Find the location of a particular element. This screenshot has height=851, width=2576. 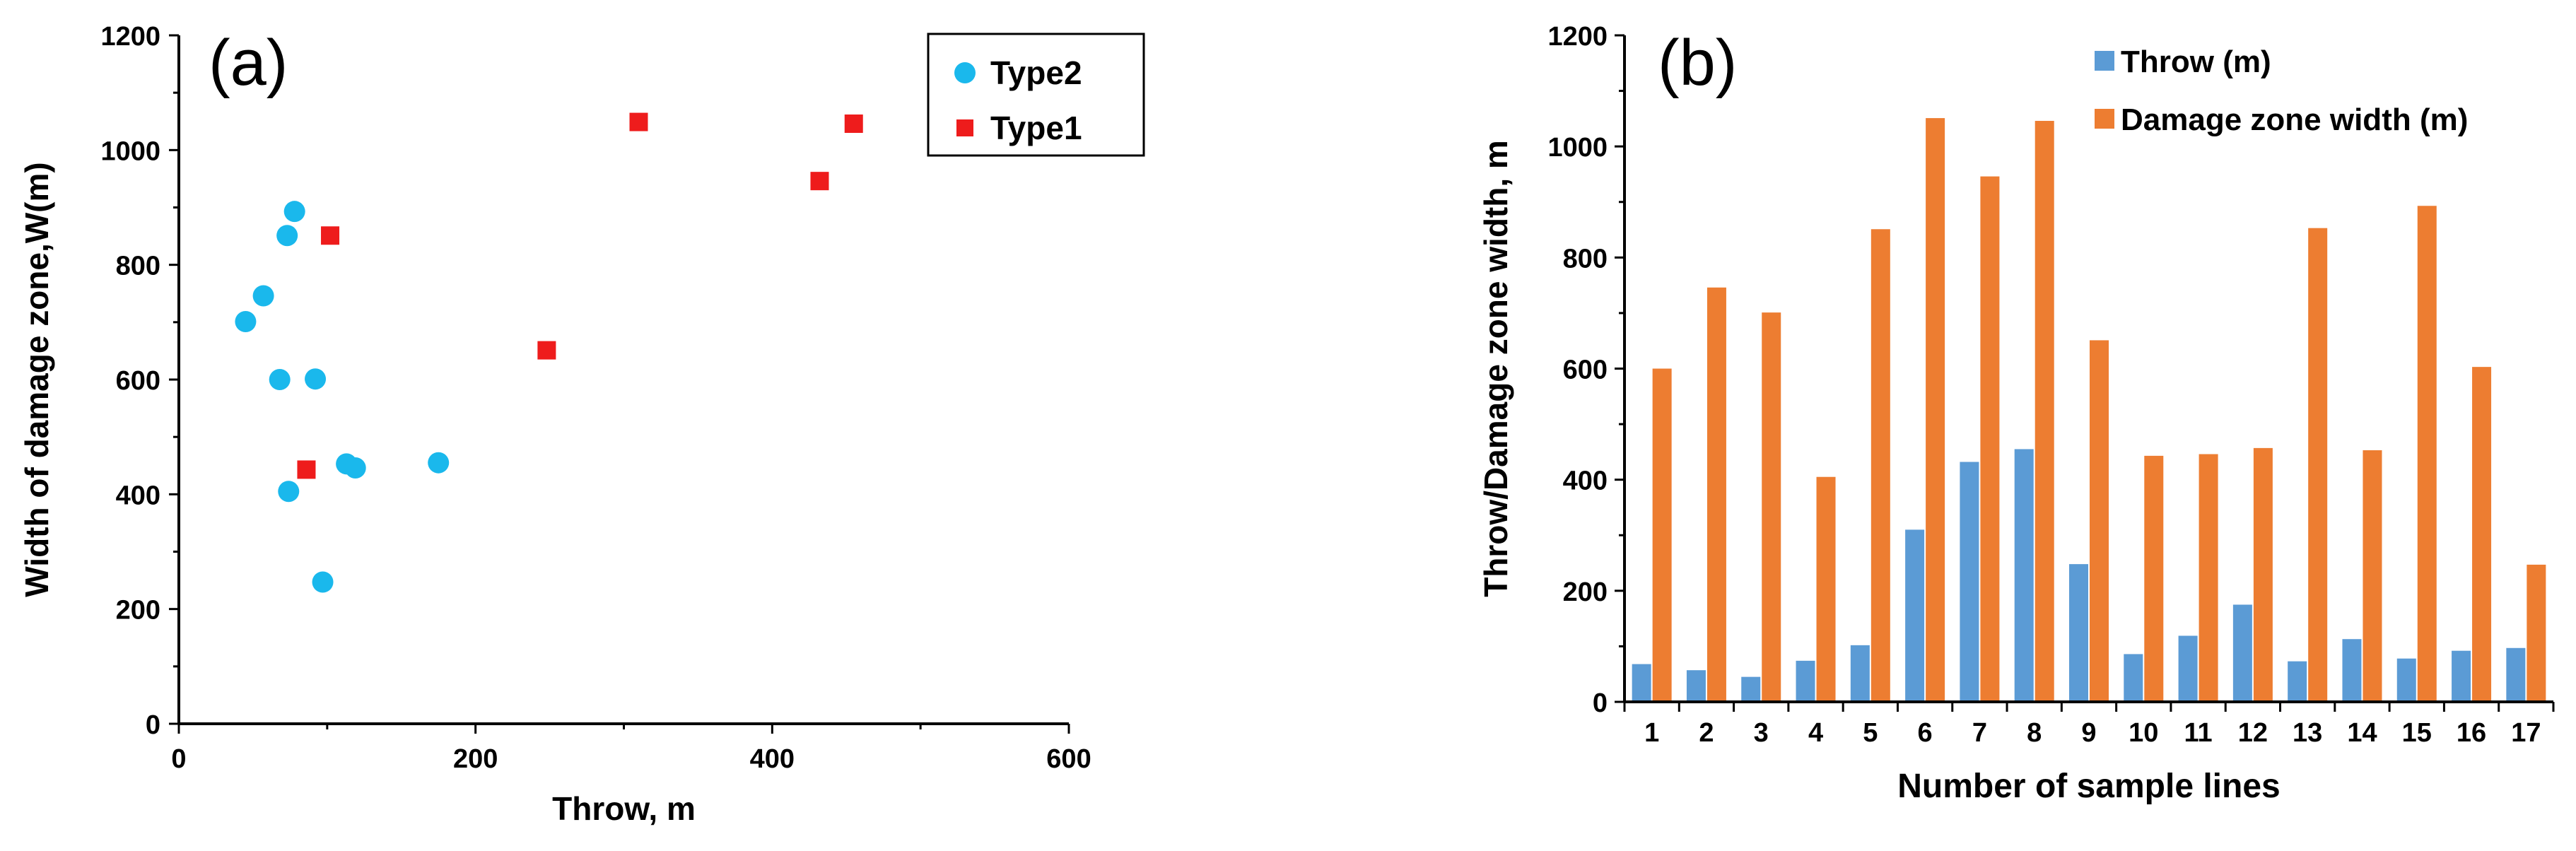

x-axis-title: Throw, m is located at coordinates (624, 808).